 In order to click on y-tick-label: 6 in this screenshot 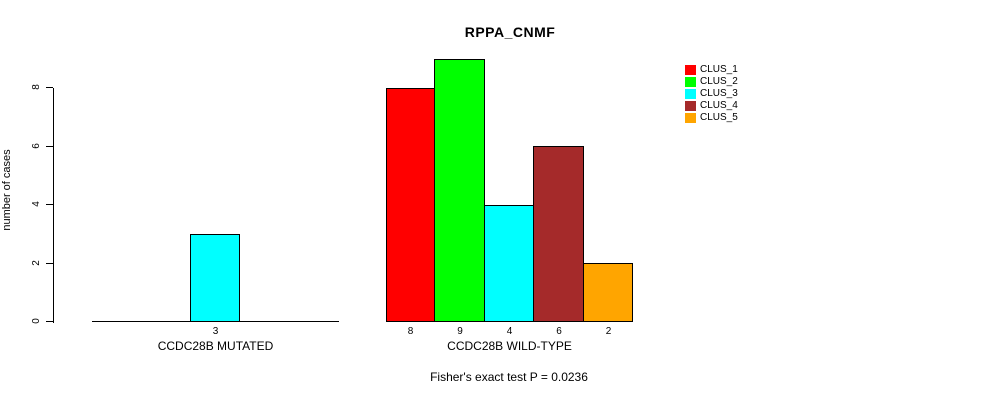, I will do `click(36, 146)`.